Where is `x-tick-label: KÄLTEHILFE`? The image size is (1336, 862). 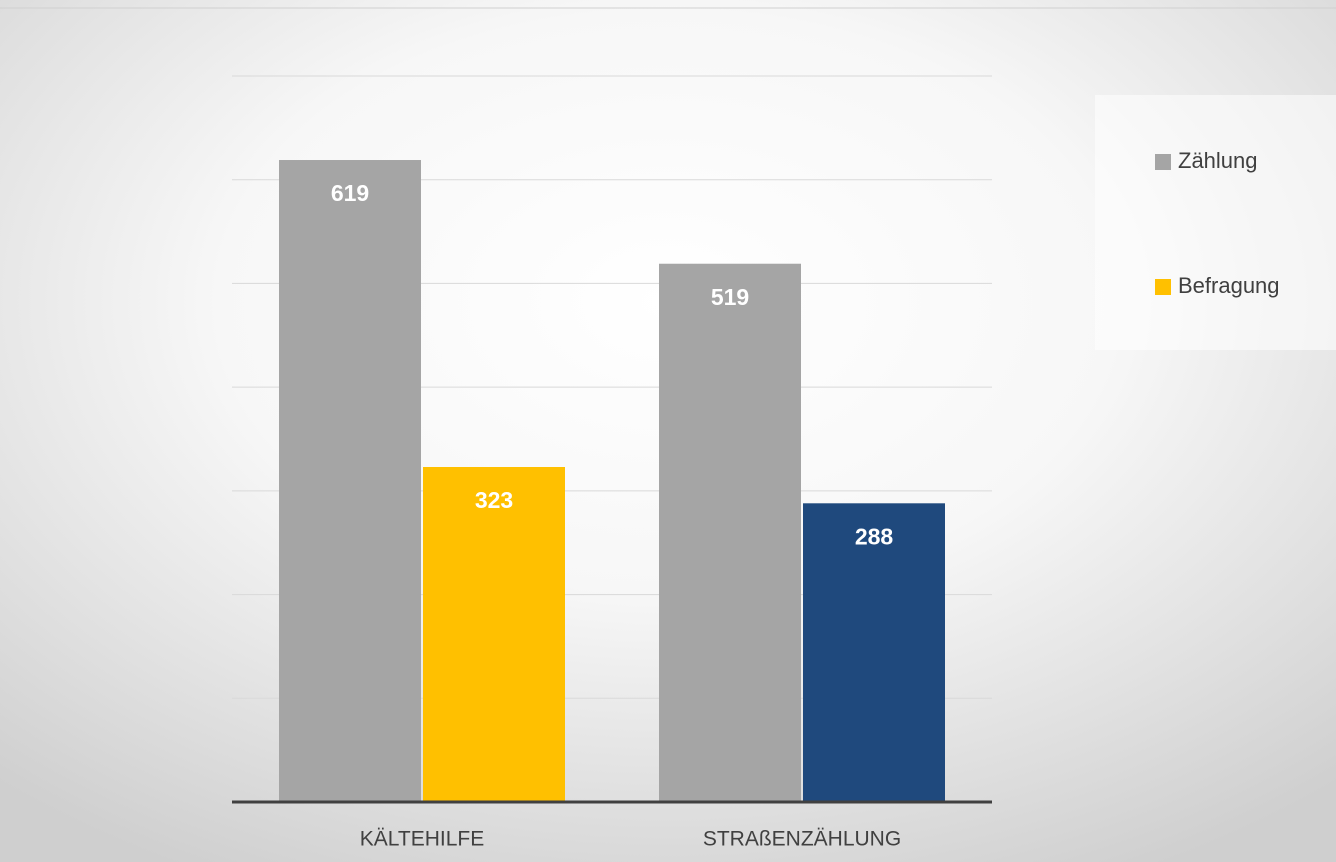
x-tick-label: KÄLTEHILFE is located at coordinates (422, 839).